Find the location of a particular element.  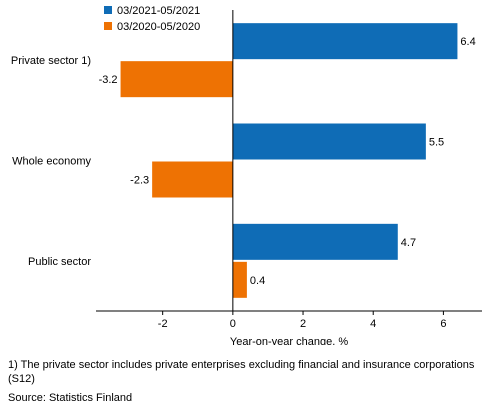

x-tick-label: 4 is located at coordinates (373, 324).